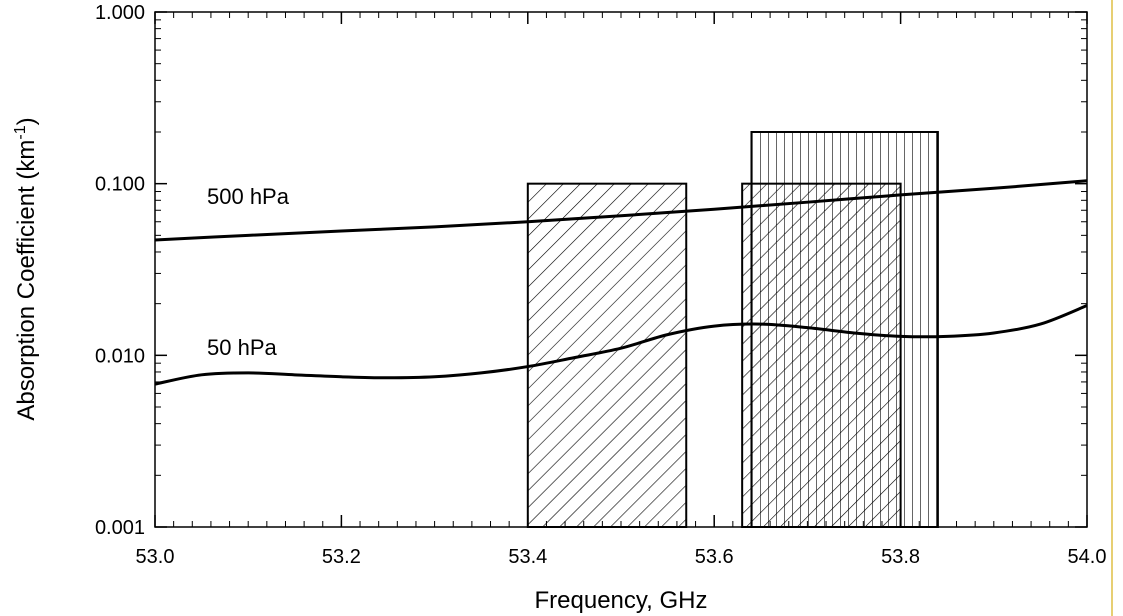 This screenshot has height=616, width=1123. I want to click on curve-label-500: 500 hPa, so click(248, 196).